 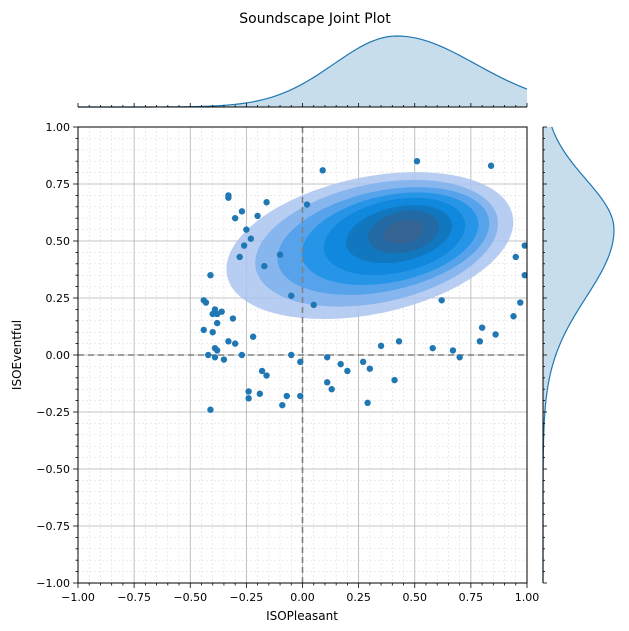 I want to click on y-marginal-fill, so click(x=578, y=355).